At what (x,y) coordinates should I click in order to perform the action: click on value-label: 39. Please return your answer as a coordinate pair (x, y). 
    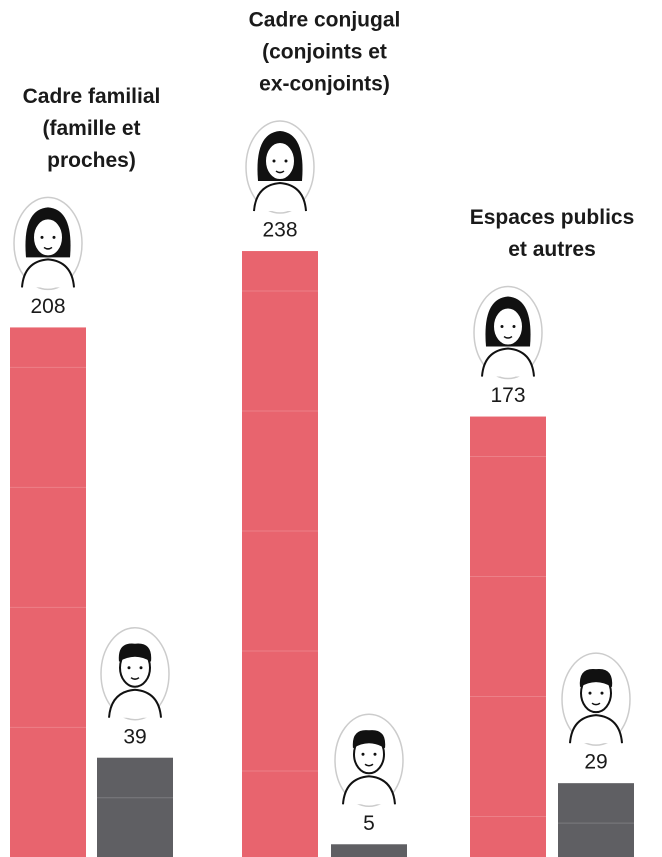
    Looking at the image, I should click on (134, 736).